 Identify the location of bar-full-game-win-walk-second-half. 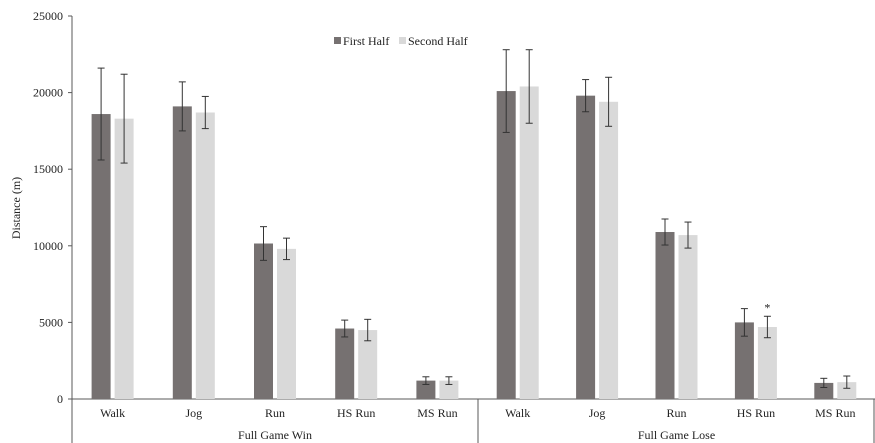
(124, 259).